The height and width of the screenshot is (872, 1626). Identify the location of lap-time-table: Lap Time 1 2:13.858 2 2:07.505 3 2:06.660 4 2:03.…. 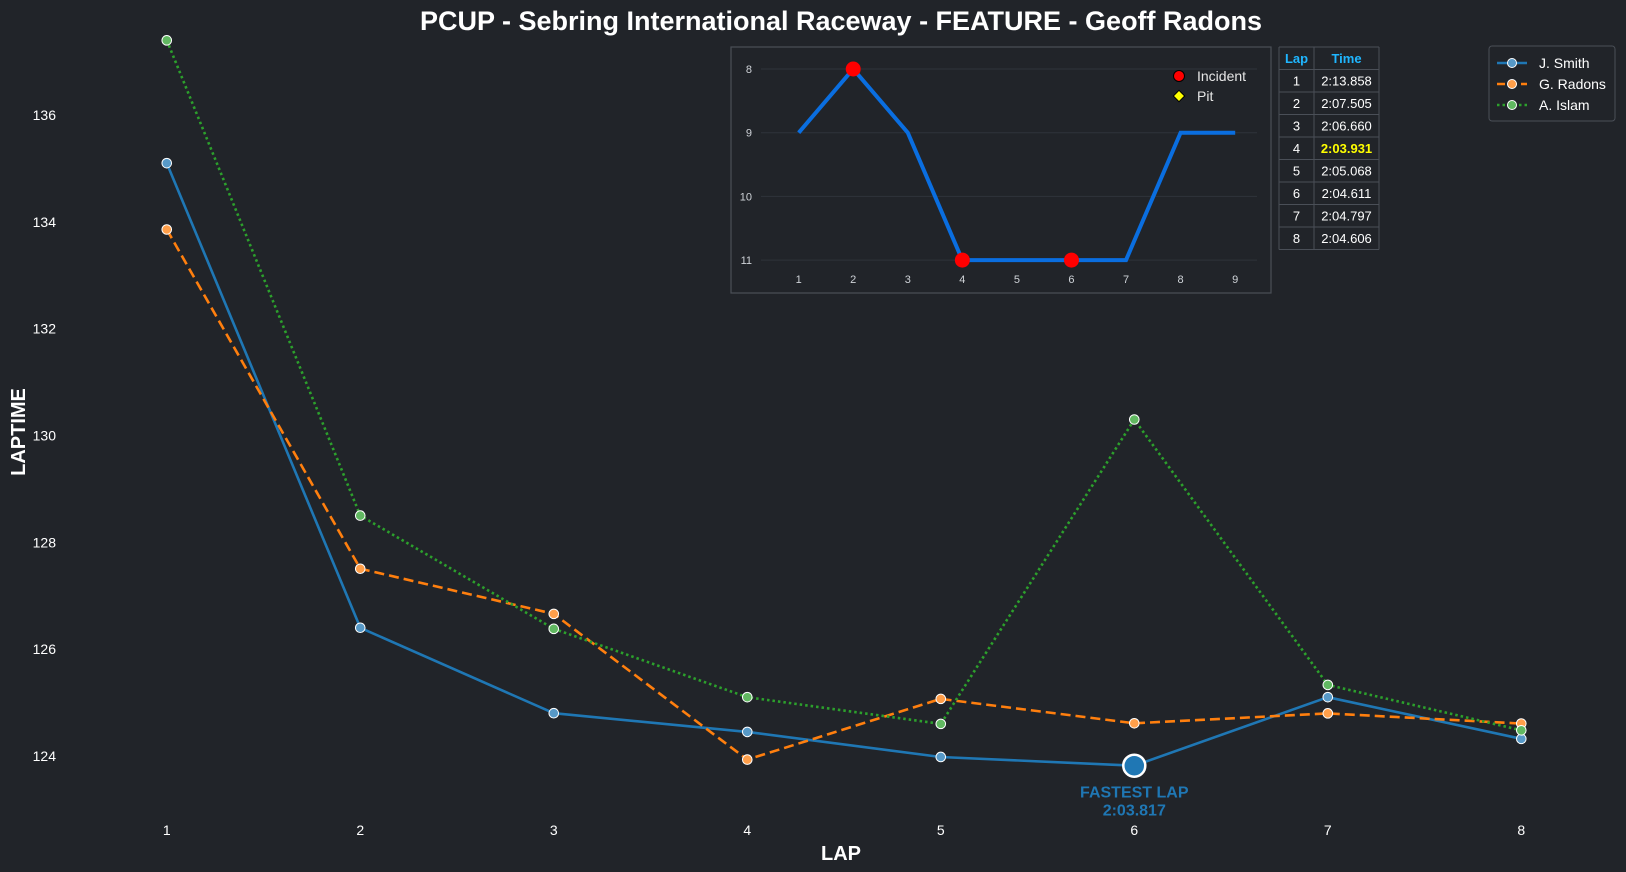
(1329, 148).